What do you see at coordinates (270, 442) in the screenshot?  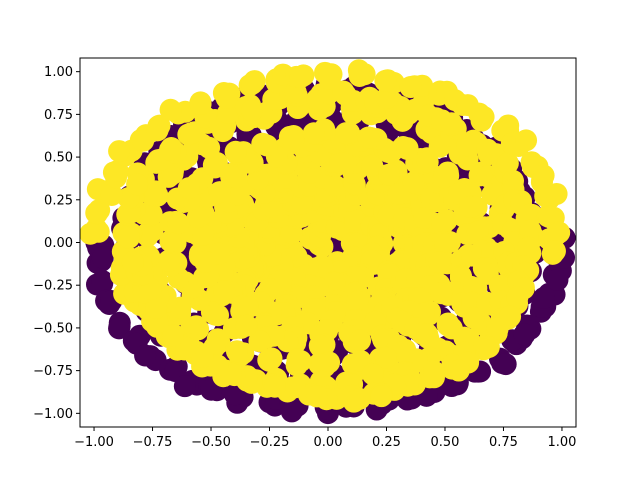 I see `x-tick-label: −0.25` at bounding box center [270, 442].